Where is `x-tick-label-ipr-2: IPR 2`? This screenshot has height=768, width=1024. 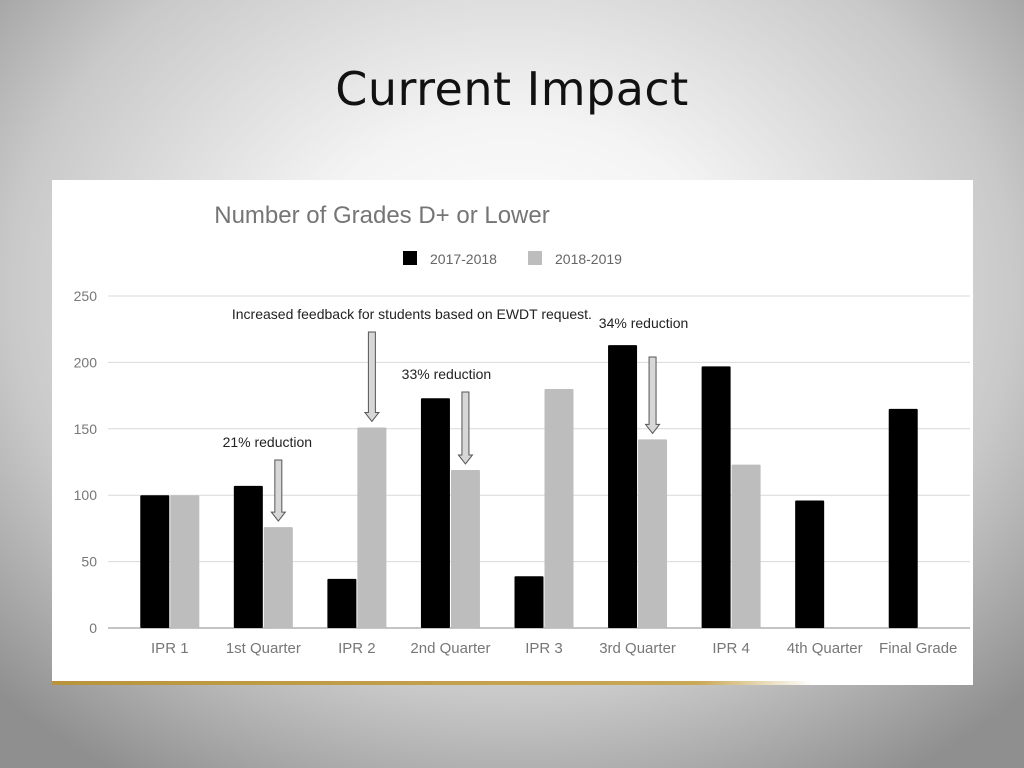 x-tick-label-ipr-2: IPR 2 is located at coordinates (357, 648).